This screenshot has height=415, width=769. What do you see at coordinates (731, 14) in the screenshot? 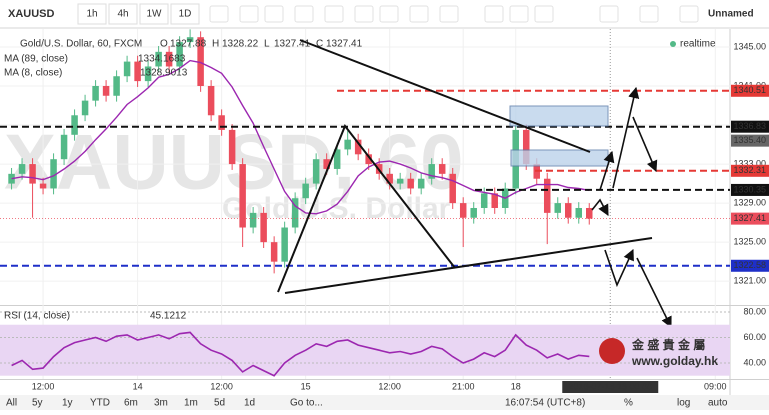
I see `layout-name: Unnamed` at bounding box center [731, 14].